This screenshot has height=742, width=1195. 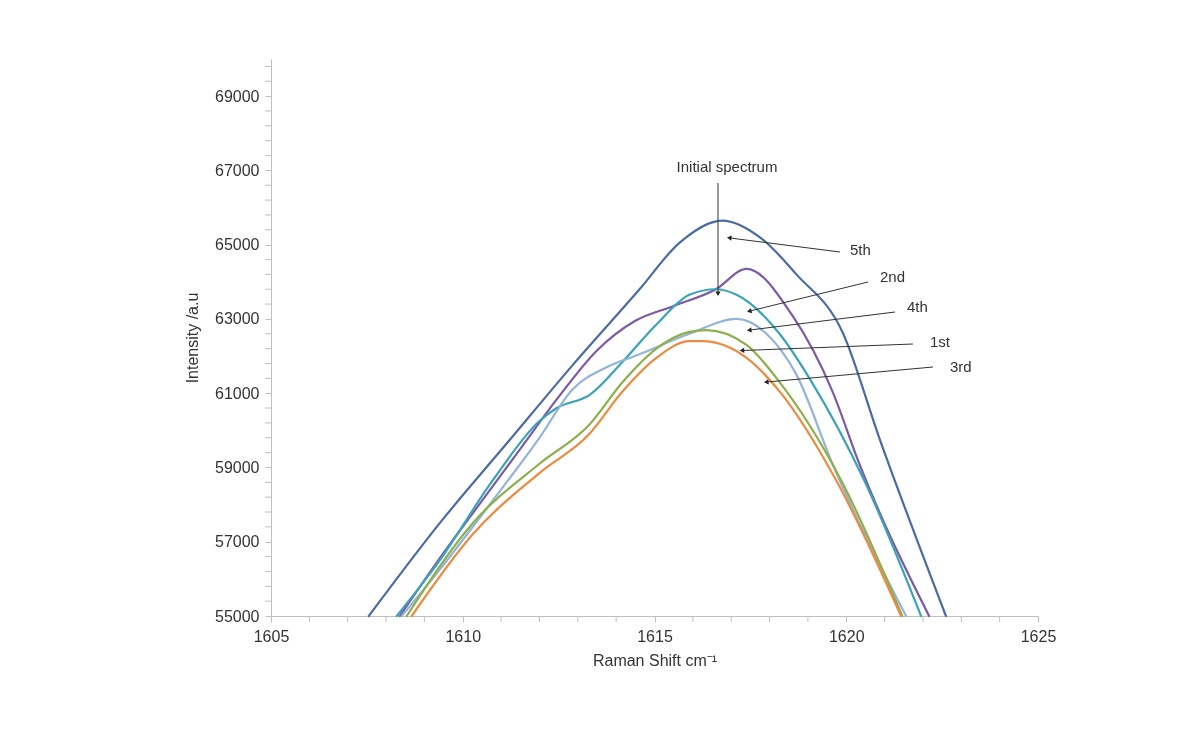 What do you see at coordinates (940, 341) in the screenshot?
I see `annotation: 1st` at bounding box center [940, 341].